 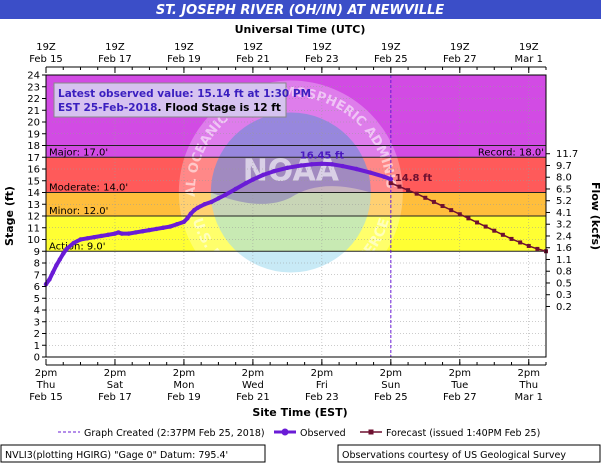 I want to click on left-tick-label: 8, so click(x=37, y=264).